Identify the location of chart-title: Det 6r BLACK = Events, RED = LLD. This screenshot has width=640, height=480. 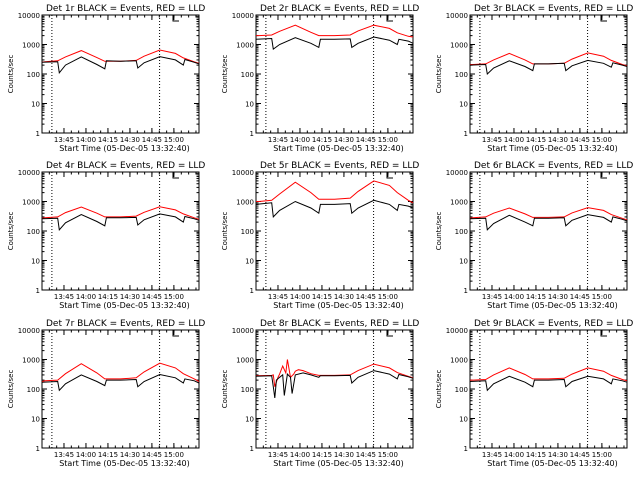
(553, 166).